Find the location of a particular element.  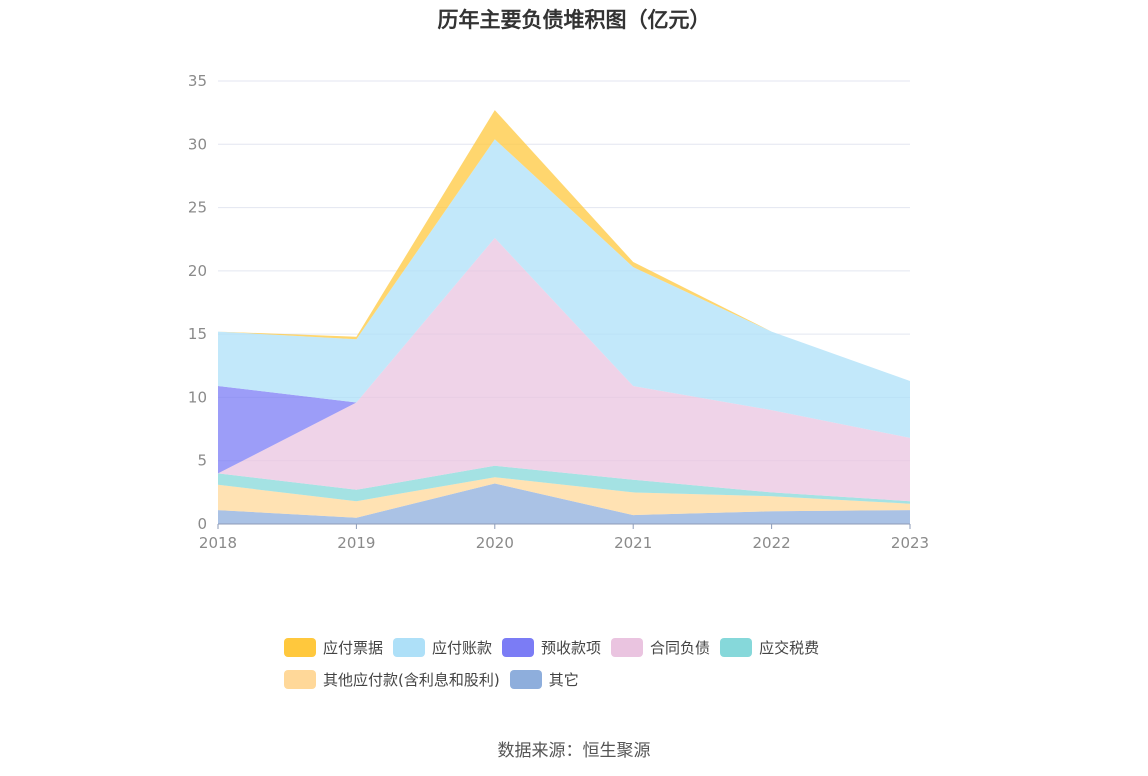

y-tick-label: 25 is located at coordinates (197, 208).